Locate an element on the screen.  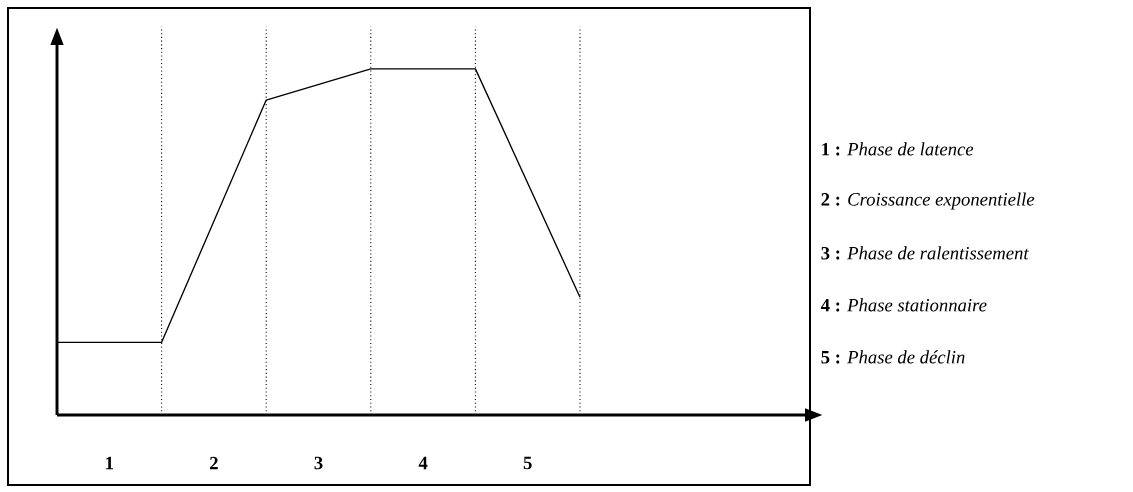
text: 1 is located at coordinates (110, 463).